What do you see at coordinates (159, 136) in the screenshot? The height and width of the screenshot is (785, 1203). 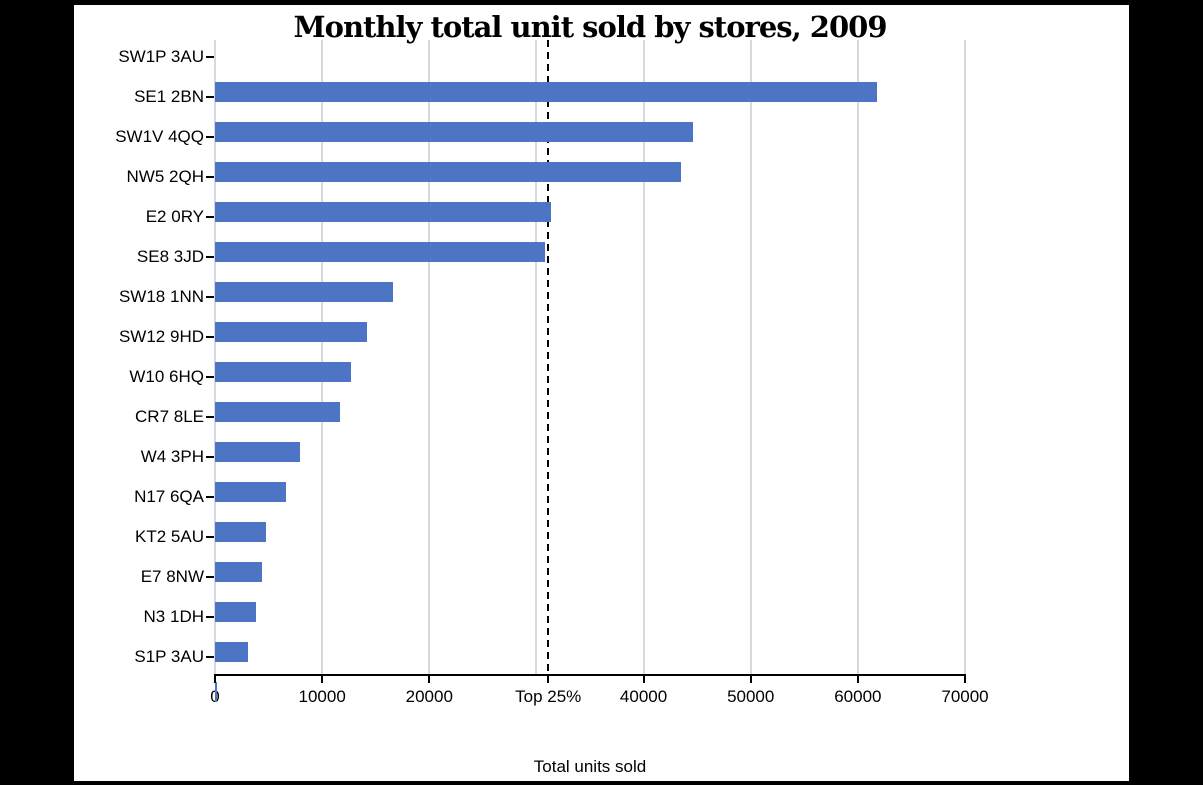 I see `y-axis-category-label: SW1V 4QQ` at bounding box center [159, 136].